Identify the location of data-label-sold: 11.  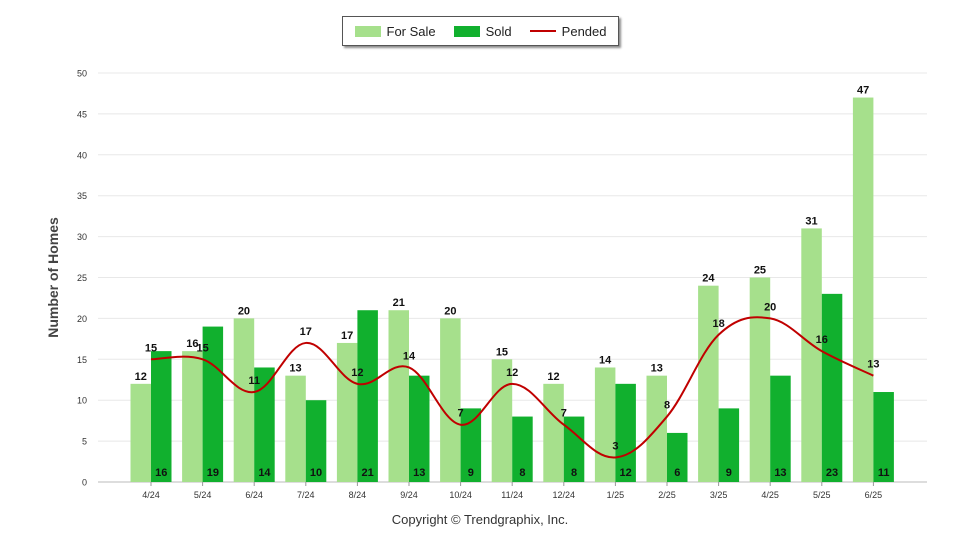
(884, 473).